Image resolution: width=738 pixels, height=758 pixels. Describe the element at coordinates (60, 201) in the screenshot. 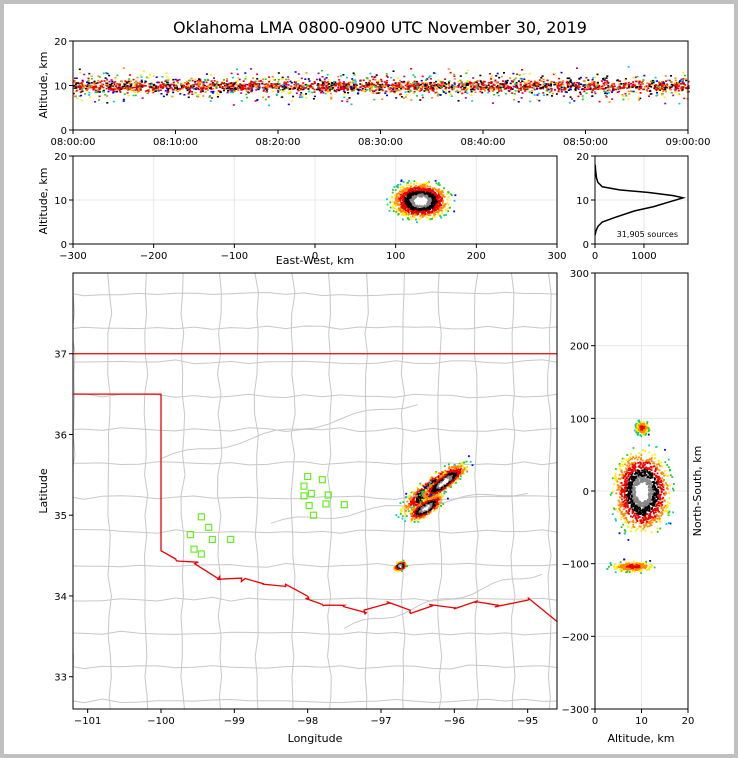

I see `alt-tick-label: 10` at that location.